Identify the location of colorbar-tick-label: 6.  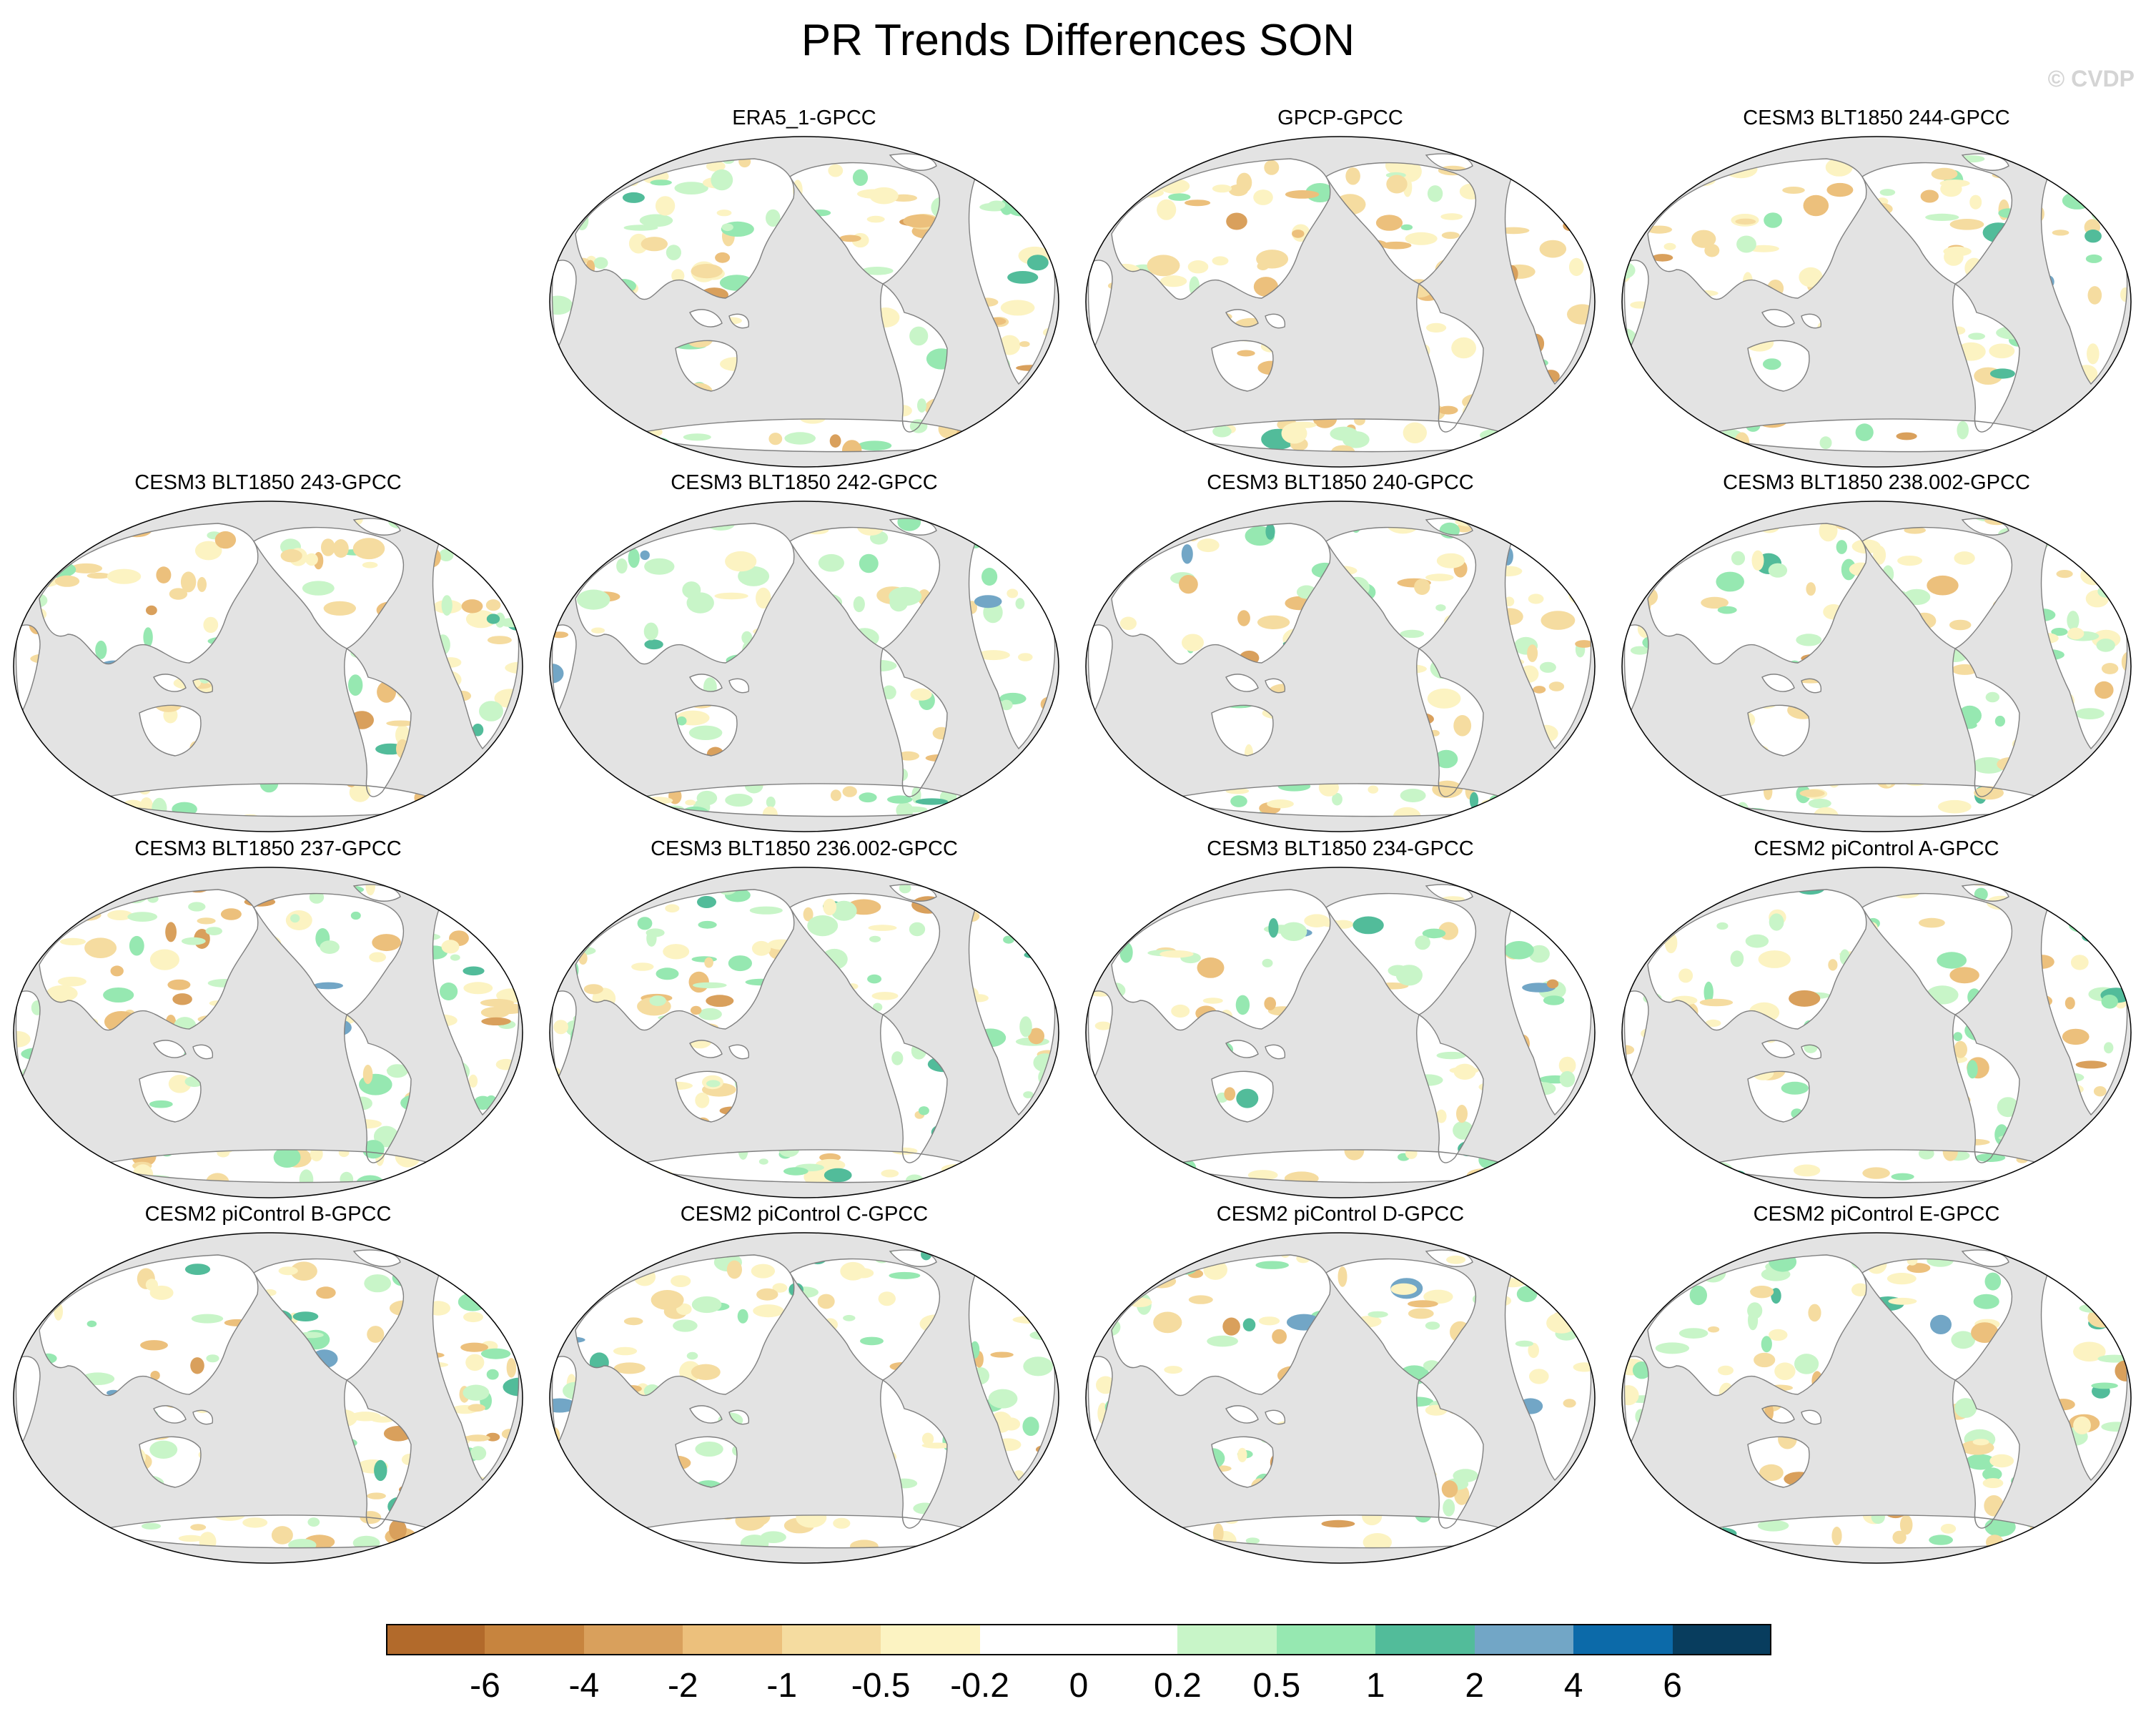
(1672, 1686).